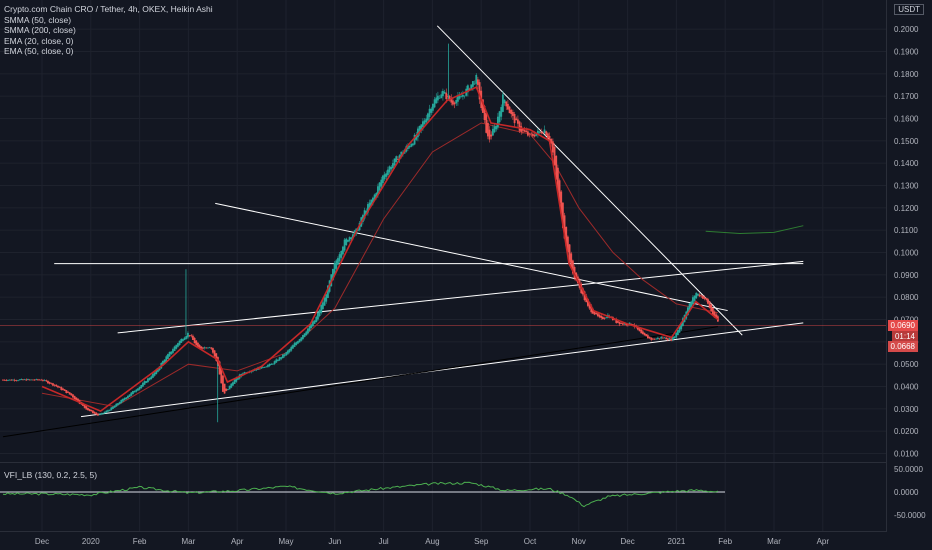  What do you see at coordinates (443, 462) in the screenshot?
I see `pane-separator` at bounding box center [443, 462].